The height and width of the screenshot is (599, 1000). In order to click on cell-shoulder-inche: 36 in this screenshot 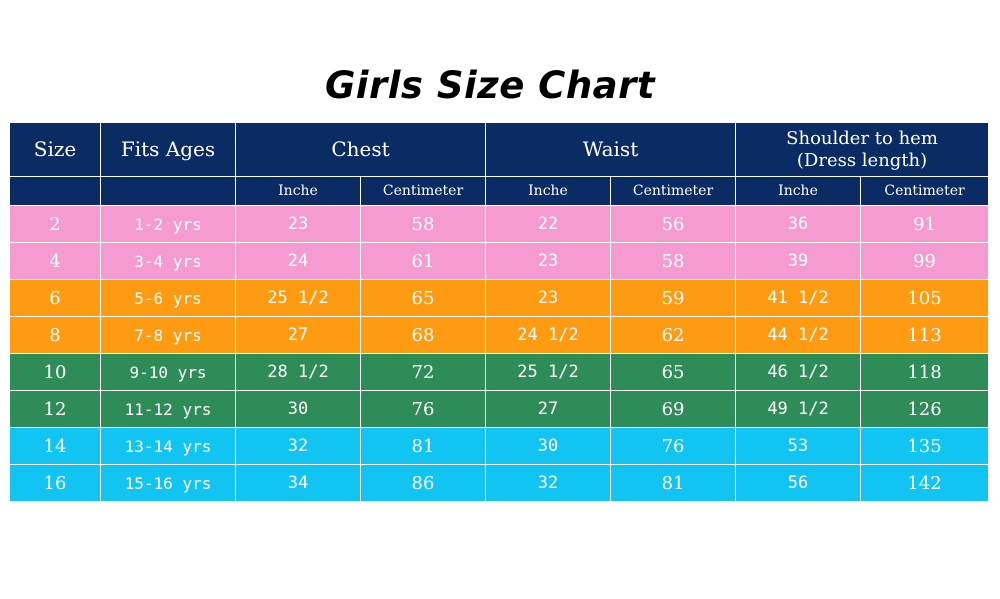, I will do `click(798, 224)`.